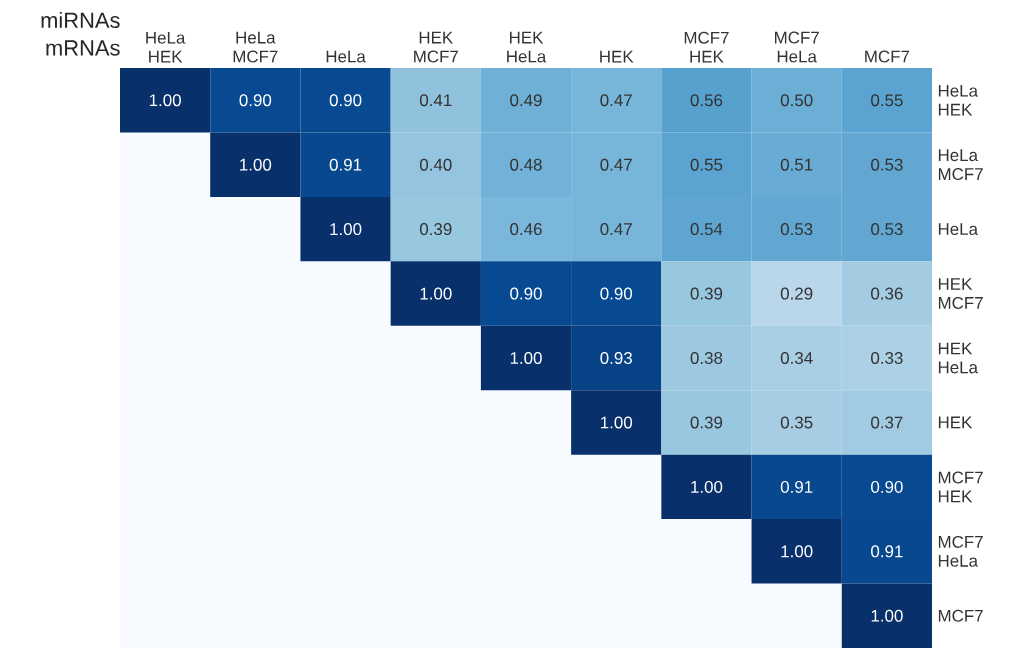 This screenshot has height=648, width=1025. I want to click on y-tick-label: HEK MCF7, so click(960, 293).